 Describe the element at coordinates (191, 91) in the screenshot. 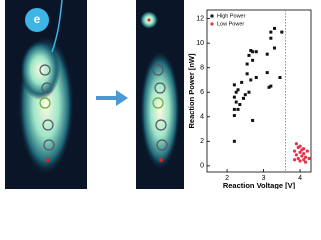

I see `y-axis-title: Reaction Power [nW]` at that location.